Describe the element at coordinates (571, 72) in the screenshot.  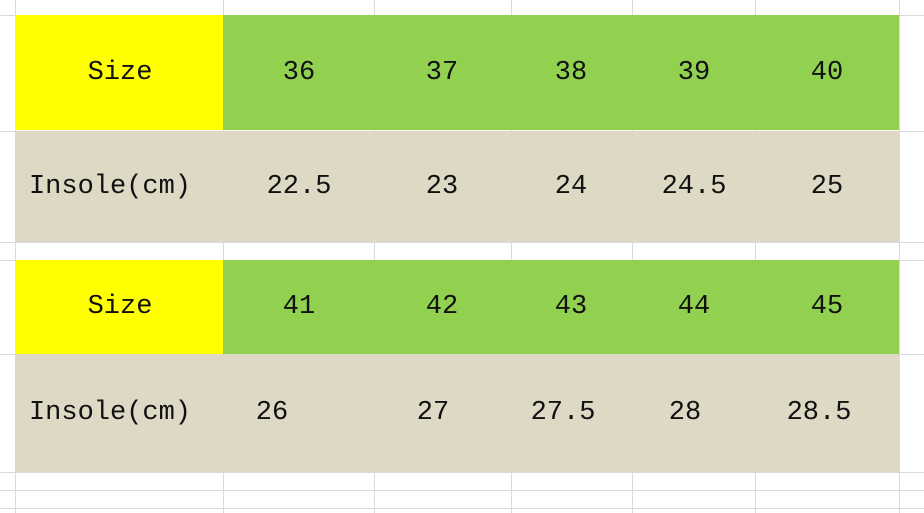
I see `size-value: 38` at that location.